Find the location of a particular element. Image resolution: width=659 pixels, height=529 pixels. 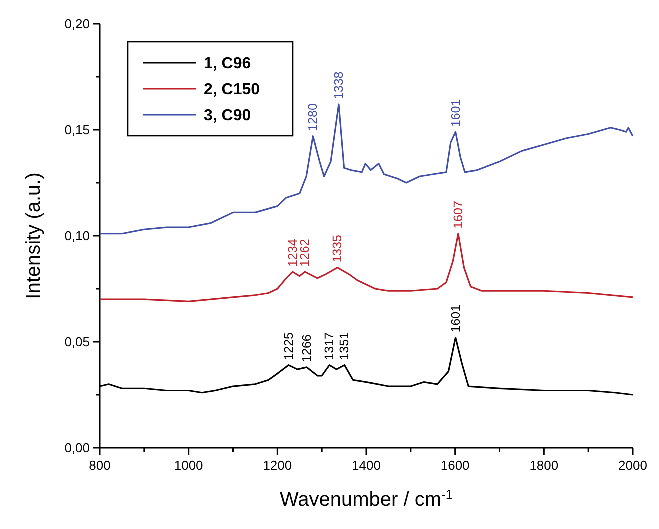

y-axis-title: Intensity (a.u.) is located at coordinates (34, 236).